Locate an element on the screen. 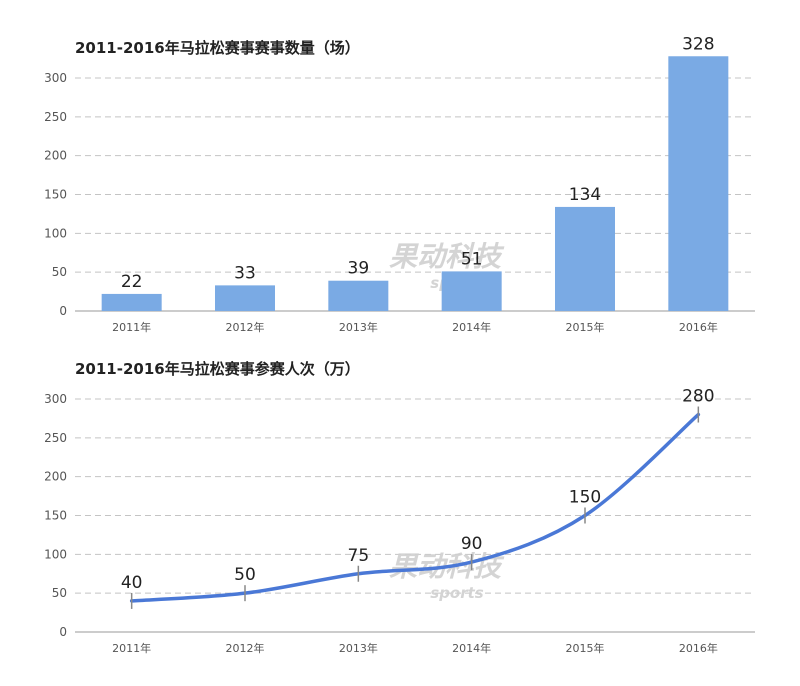 This screenshot has height=686, width=800. watermark-sub: sports is located at coordinates (457, 593).